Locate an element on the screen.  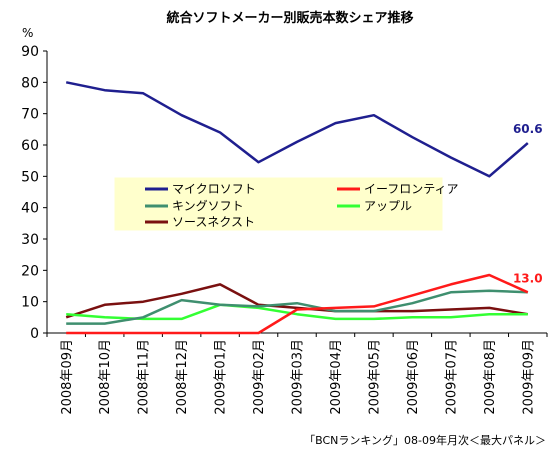
x-tick-label: 2009年09月 is located at coordinates (528, 377).